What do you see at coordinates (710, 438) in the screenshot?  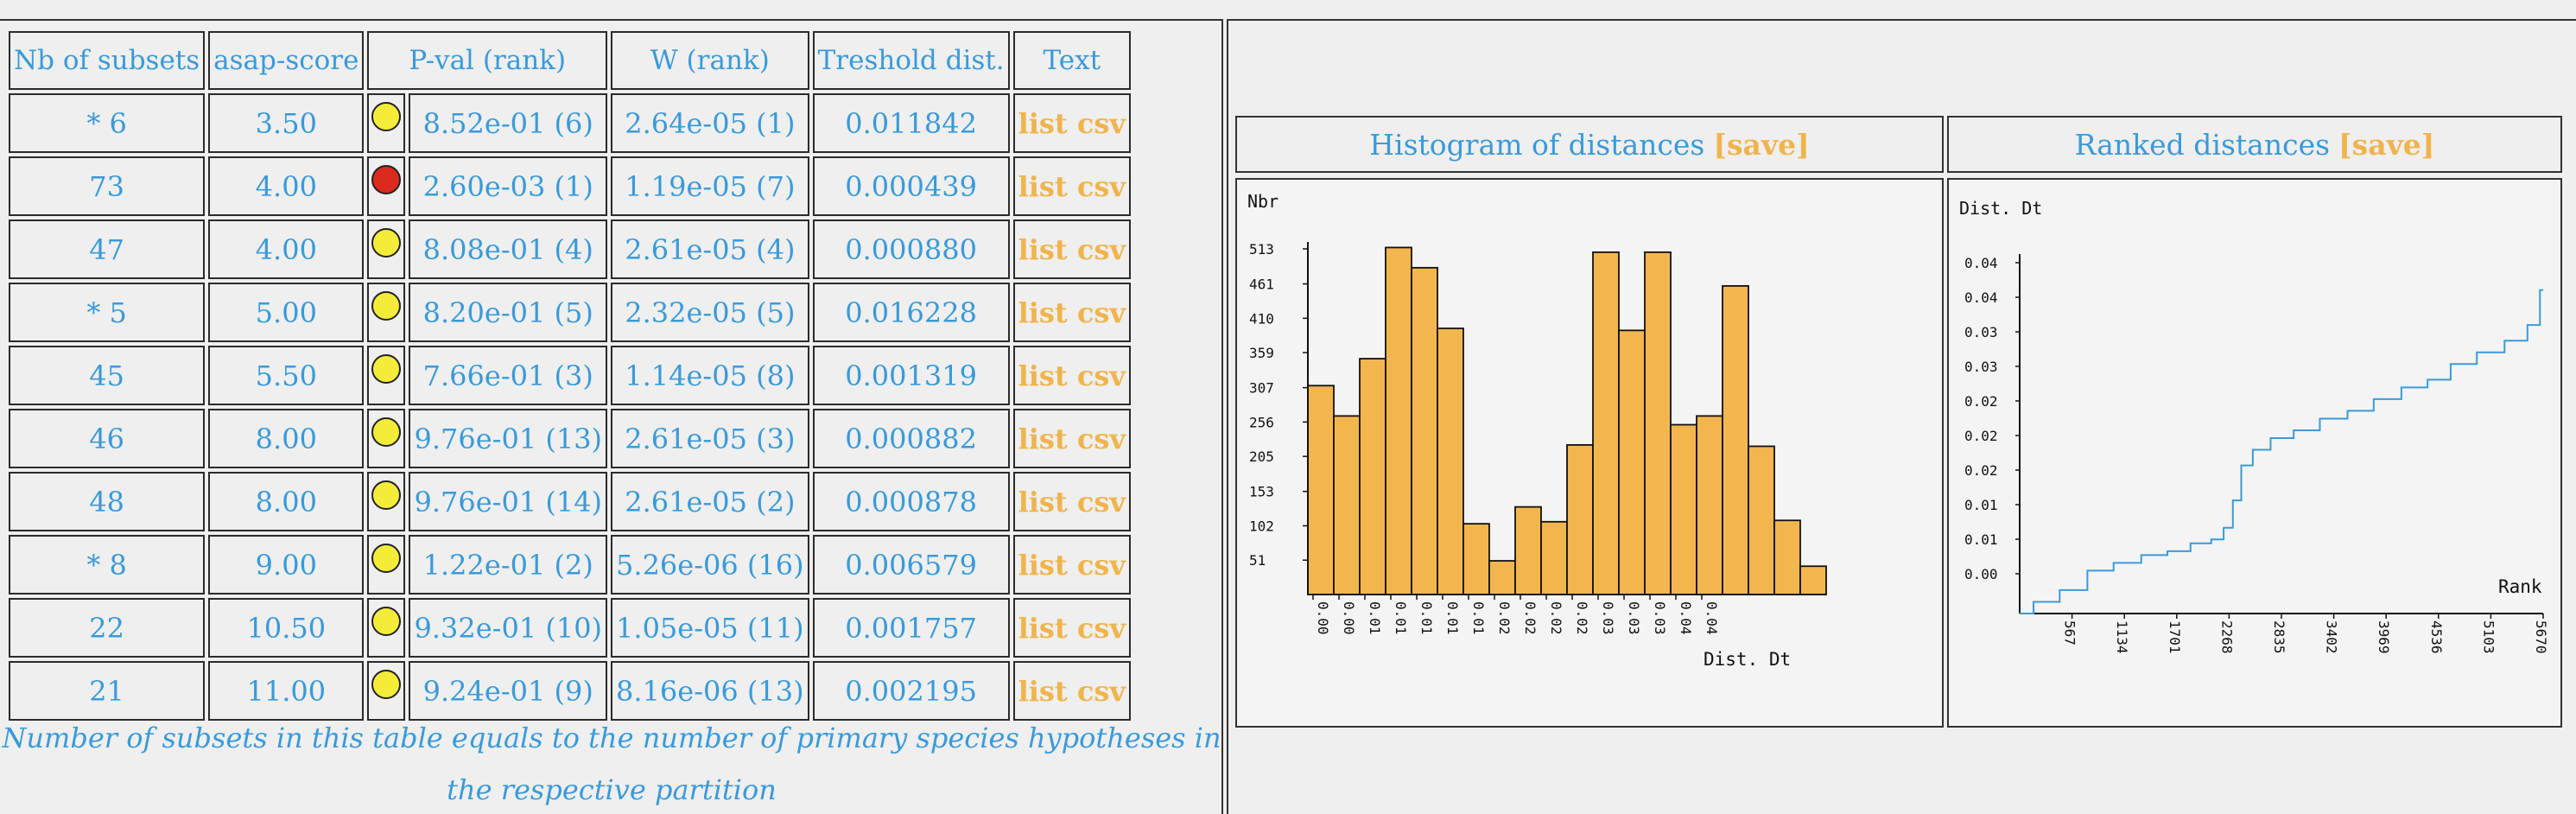 I see `w-rank-cell: 2.61e-05 (3)` at bounding box center [710, 438].